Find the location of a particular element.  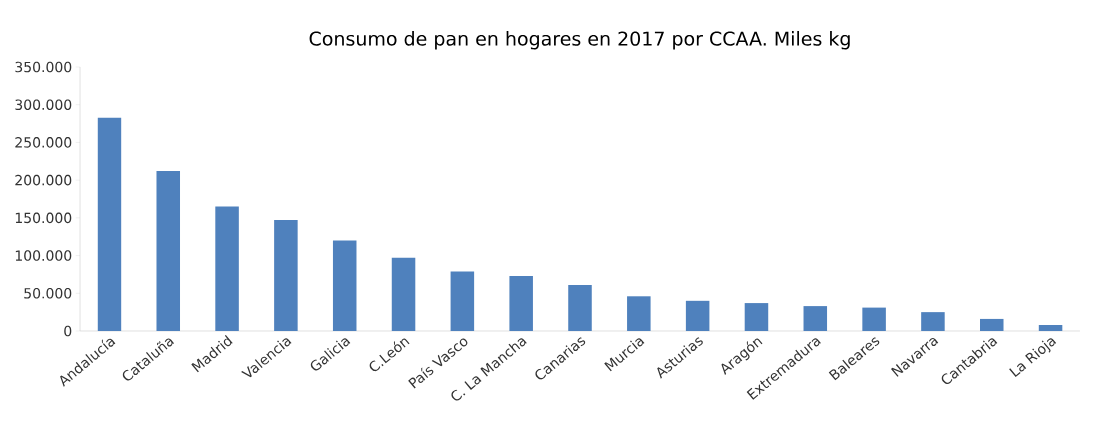

y-tick-label: 0 is located at coordinates (68, 331).